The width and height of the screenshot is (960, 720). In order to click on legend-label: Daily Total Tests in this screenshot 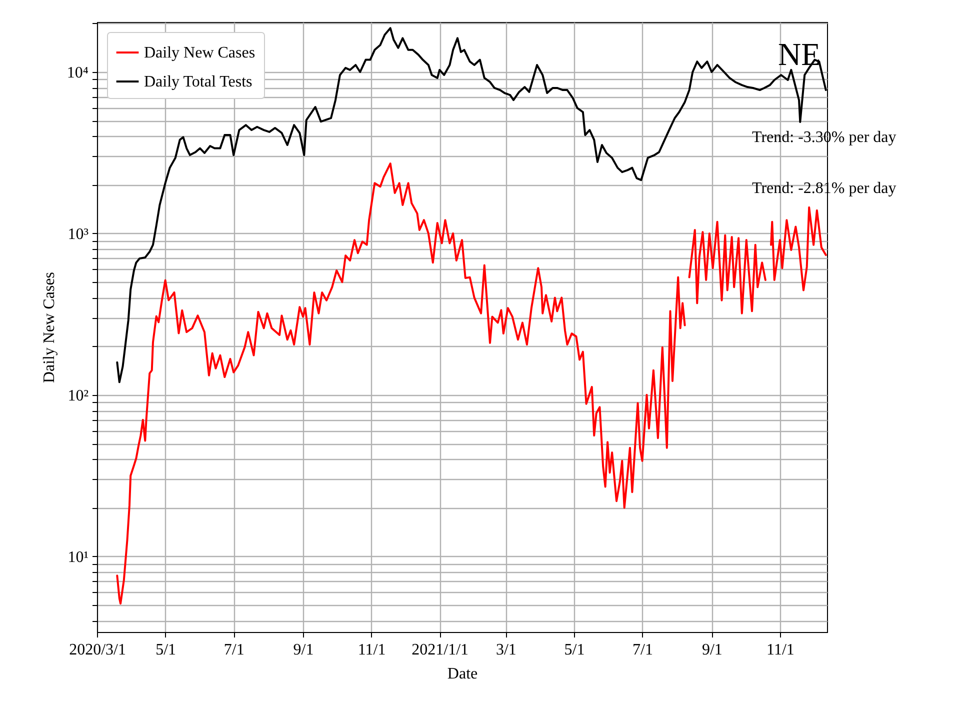, I will do `click(198, 82)`.